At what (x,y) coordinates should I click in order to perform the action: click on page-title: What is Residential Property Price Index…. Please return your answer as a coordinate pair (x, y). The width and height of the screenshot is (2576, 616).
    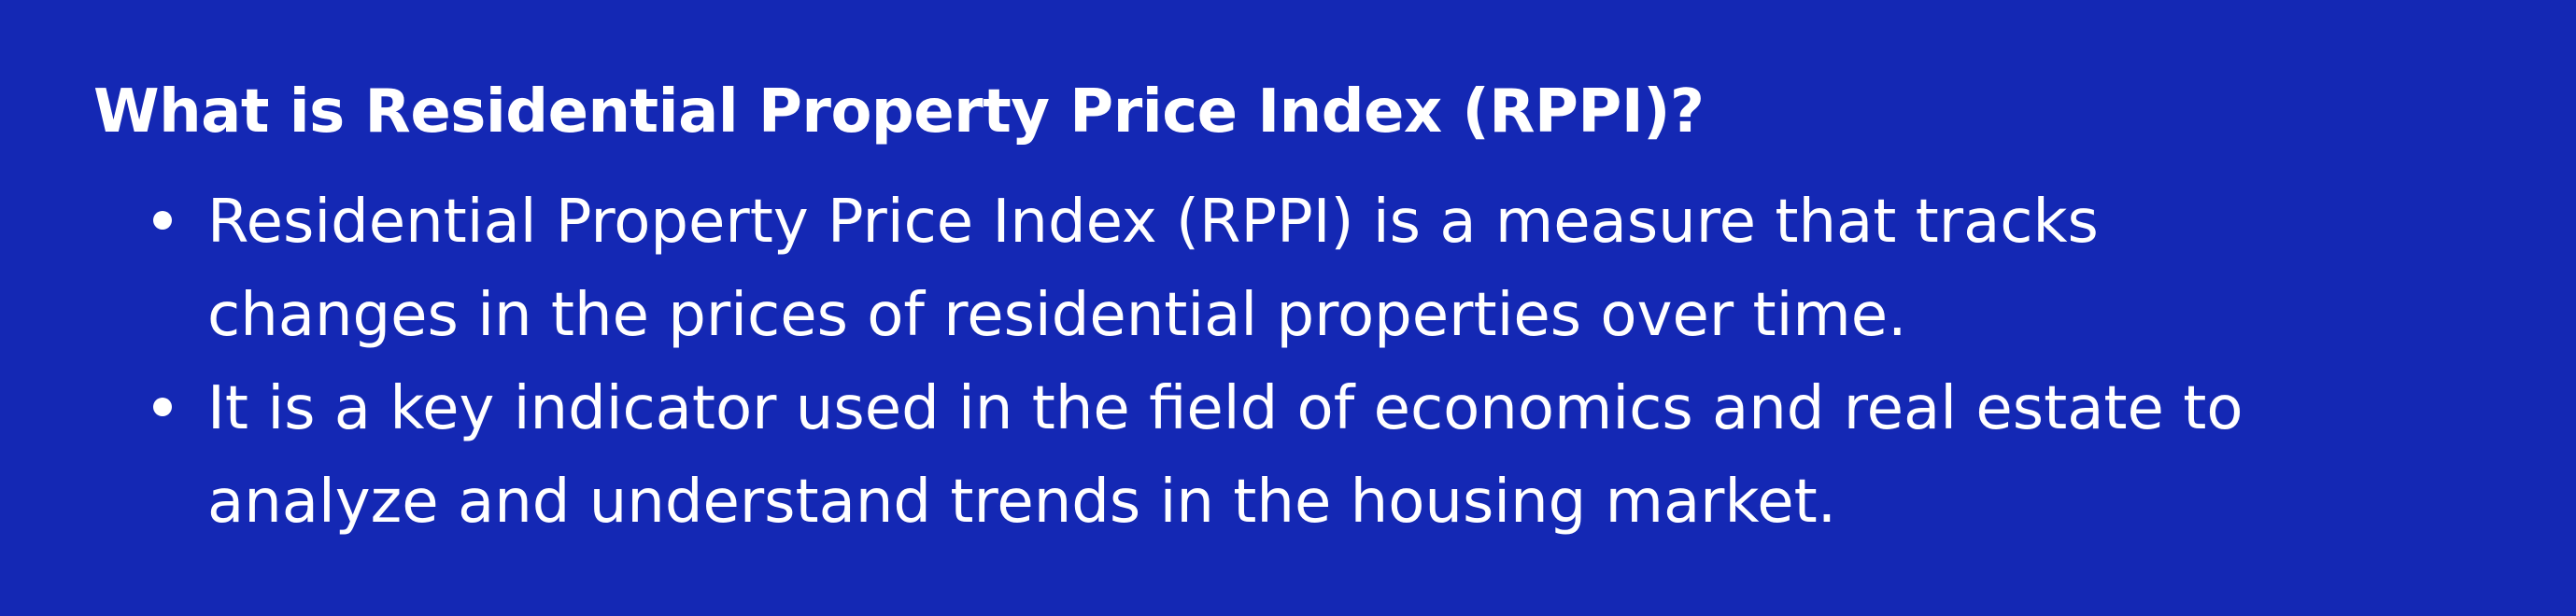
    Looking at the image, I should click on (899, 112).